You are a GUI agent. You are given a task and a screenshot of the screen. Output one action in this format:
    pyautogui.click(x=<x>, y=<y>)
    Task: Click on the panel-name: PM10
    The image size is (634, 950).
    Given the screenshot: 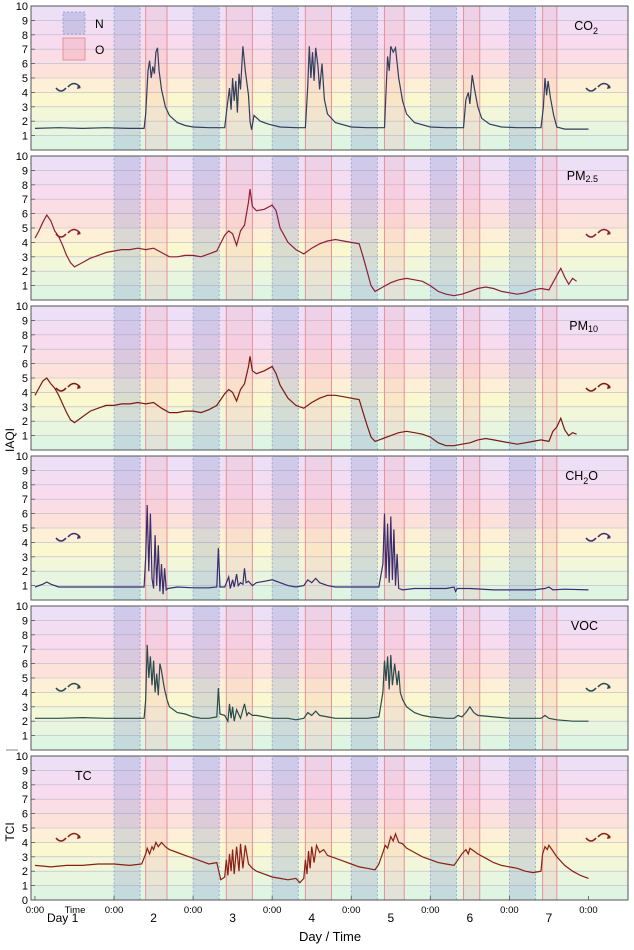 What is the action you would take?
    pyautogui.click(x=583, y=326)
    